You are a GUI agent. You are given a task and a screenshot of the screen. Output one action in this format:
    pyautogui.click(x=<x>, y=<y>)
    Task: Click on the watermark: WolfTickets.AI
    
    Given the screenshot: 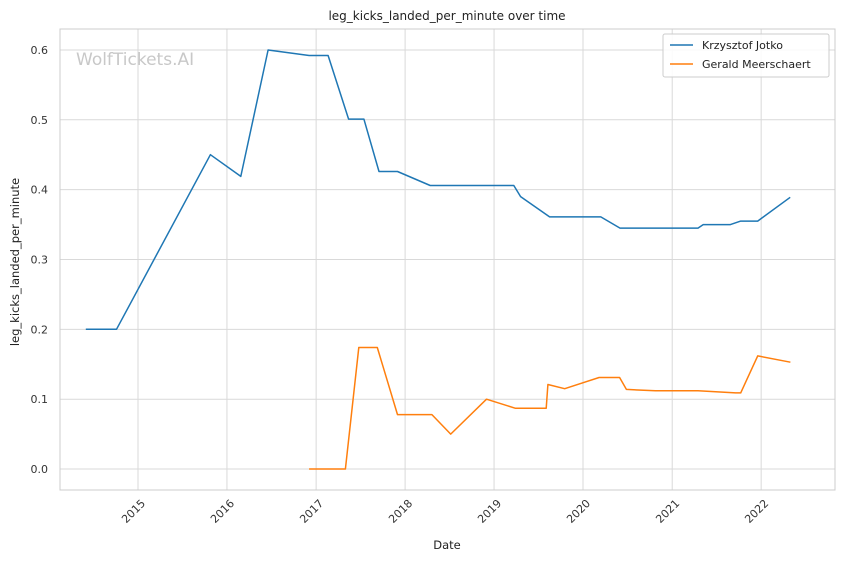 What is the action you would take?
    pyautogui.click(x=135, y=60)
    